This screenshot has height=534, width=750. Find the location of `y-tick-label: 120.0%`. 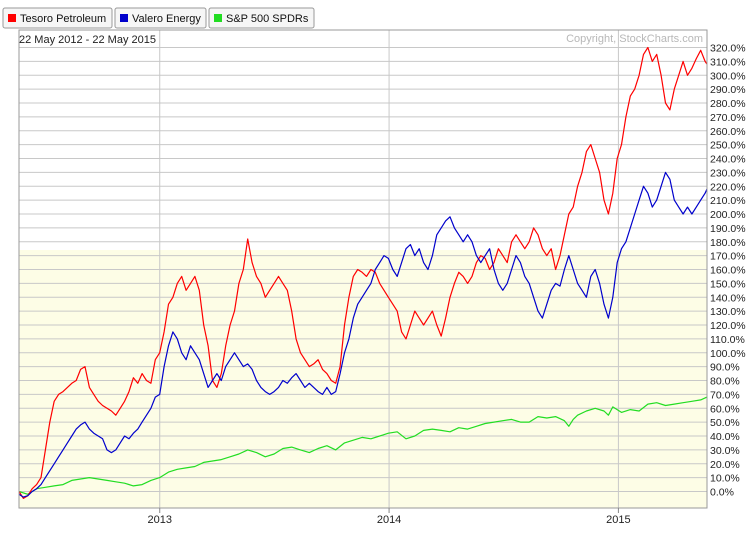

y-tick-label: 120.0% is located at coordinates (728, 326).